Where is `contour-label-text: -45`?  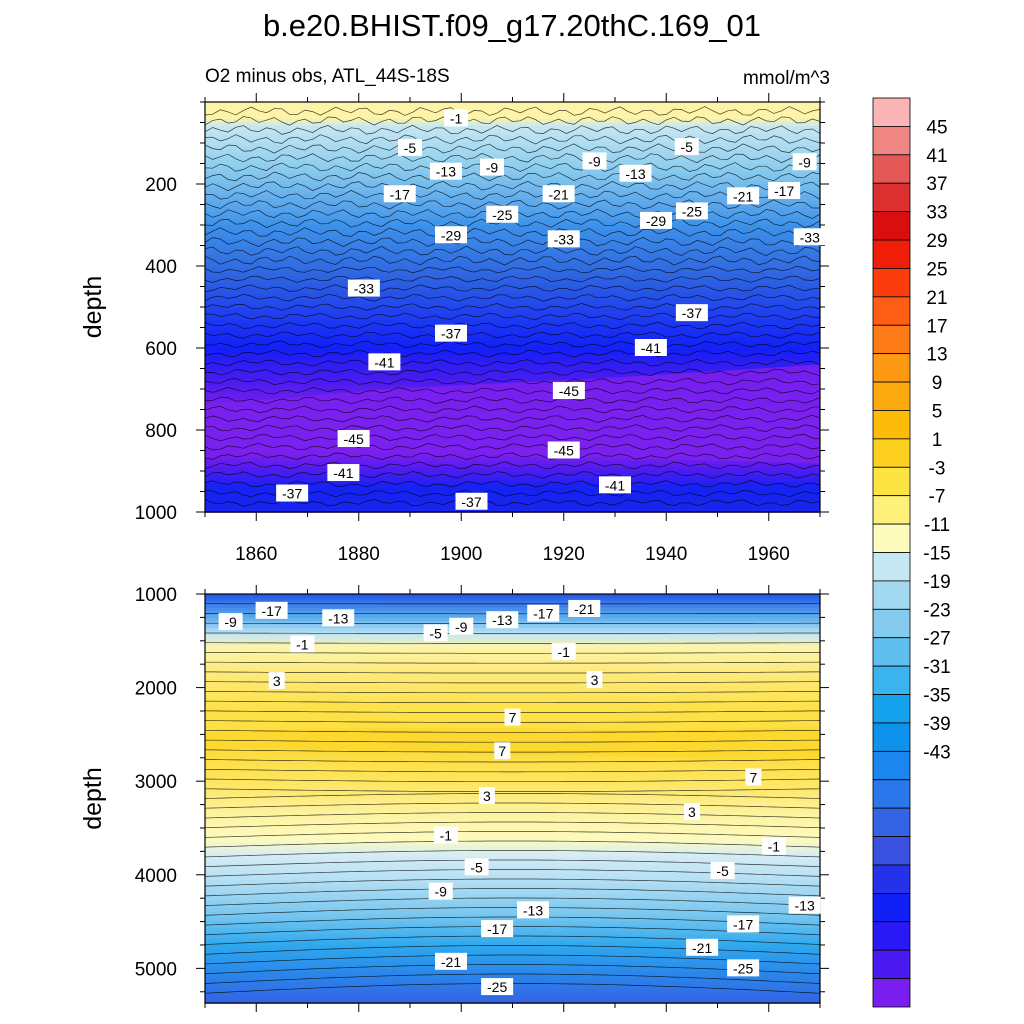
contour-label-text: -45 is located at coordinates (569, 391).